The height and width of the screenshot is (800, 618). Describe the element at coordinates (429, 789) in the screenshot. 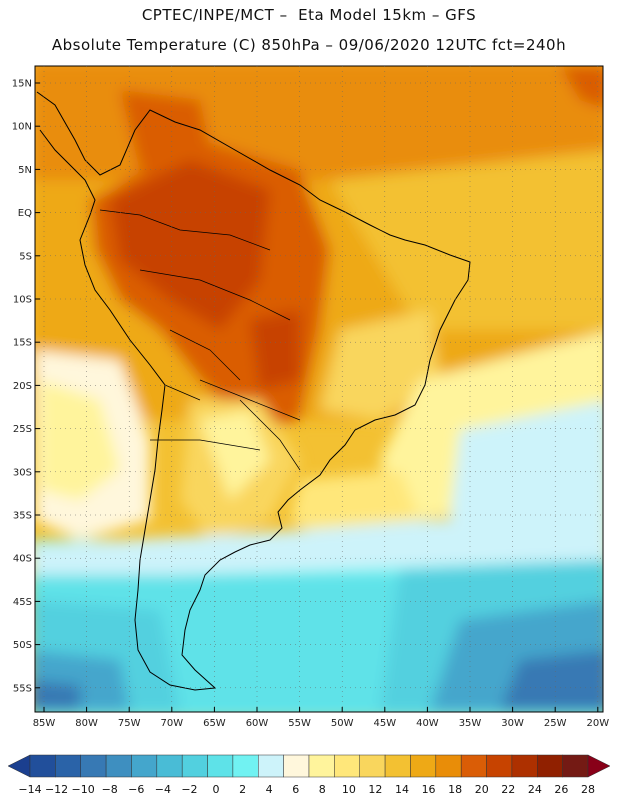

I see `colorbar-label: 16` at that location.